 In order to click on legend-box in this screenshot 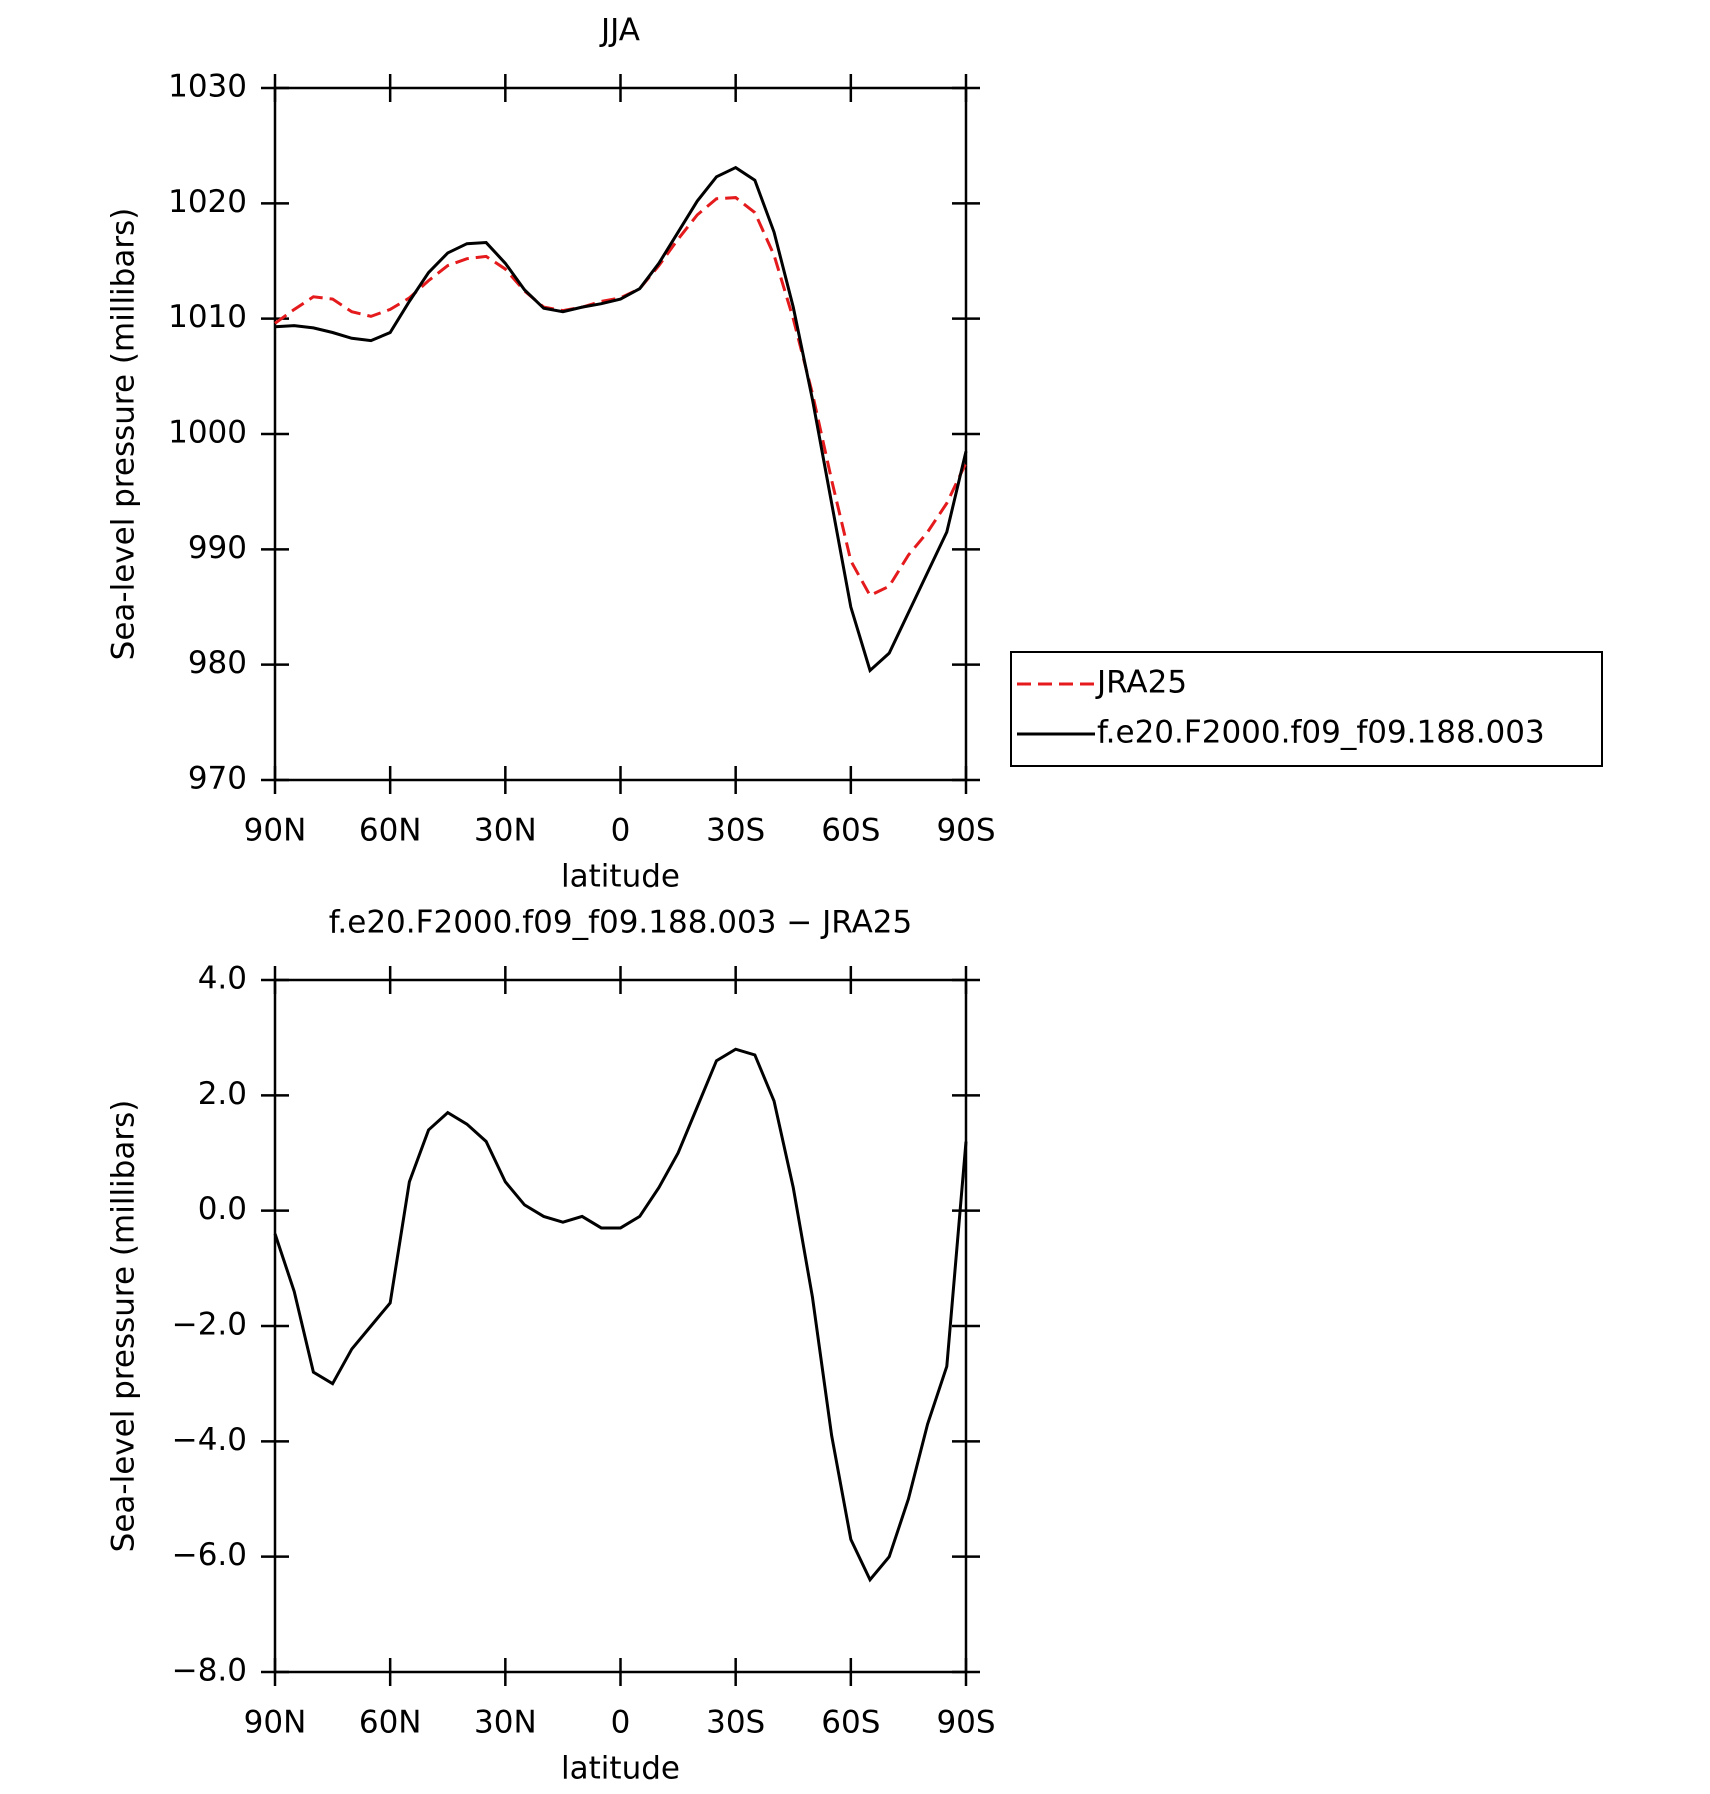, I will do `click(1306, 709)`.